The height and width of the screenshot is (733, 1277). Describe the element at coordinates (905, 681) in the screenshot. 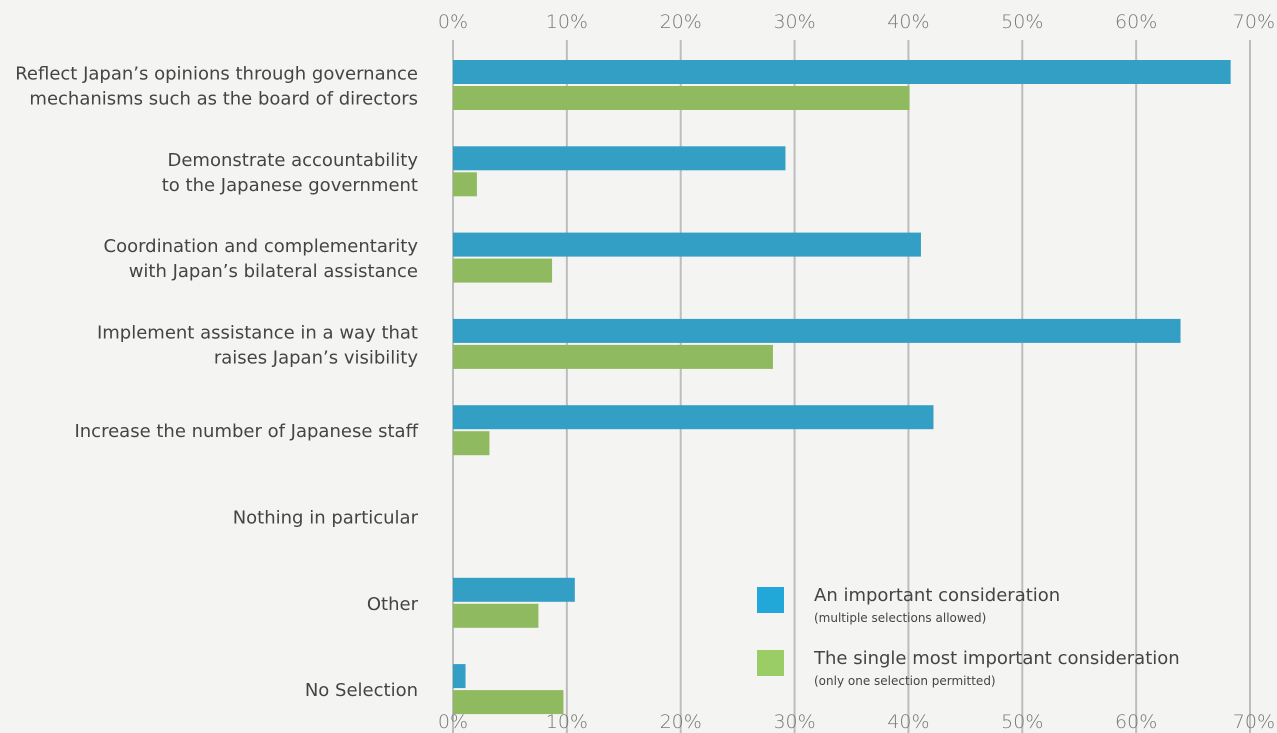

I see `legend-note-most-important: (only one selection permitted)` at that location.